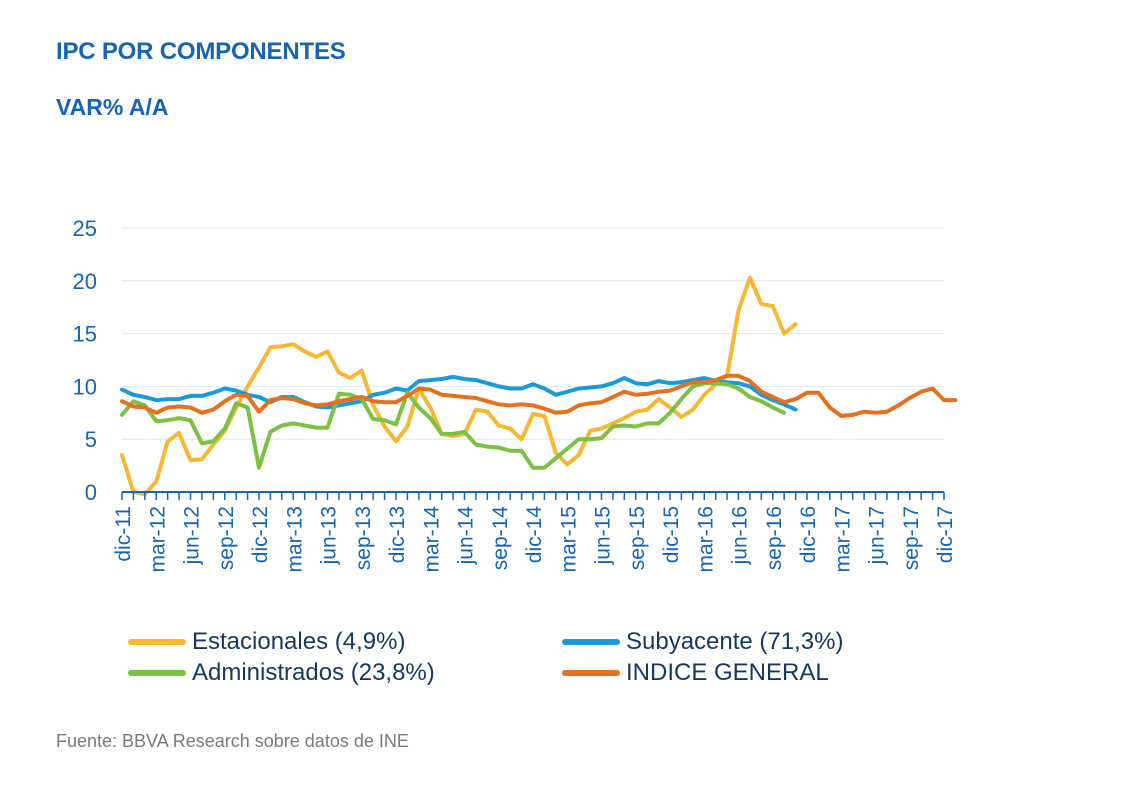 Image resolution: width=1140 pixels, height=786 pixels. What do you see at coordinates (232, 741) in the screenshot?
I see `source-note: Fuente: BBVA Research sobre datos de INE` at bounding box center [232, 741].